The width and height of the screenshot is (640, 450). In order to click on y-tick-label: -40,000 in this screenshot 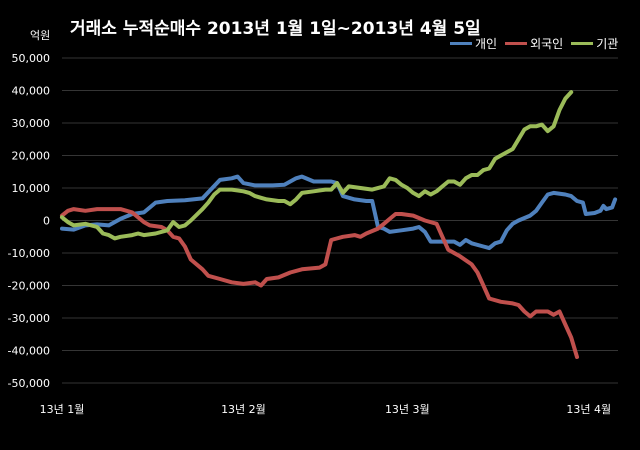, I will do `click(29, 351)`.